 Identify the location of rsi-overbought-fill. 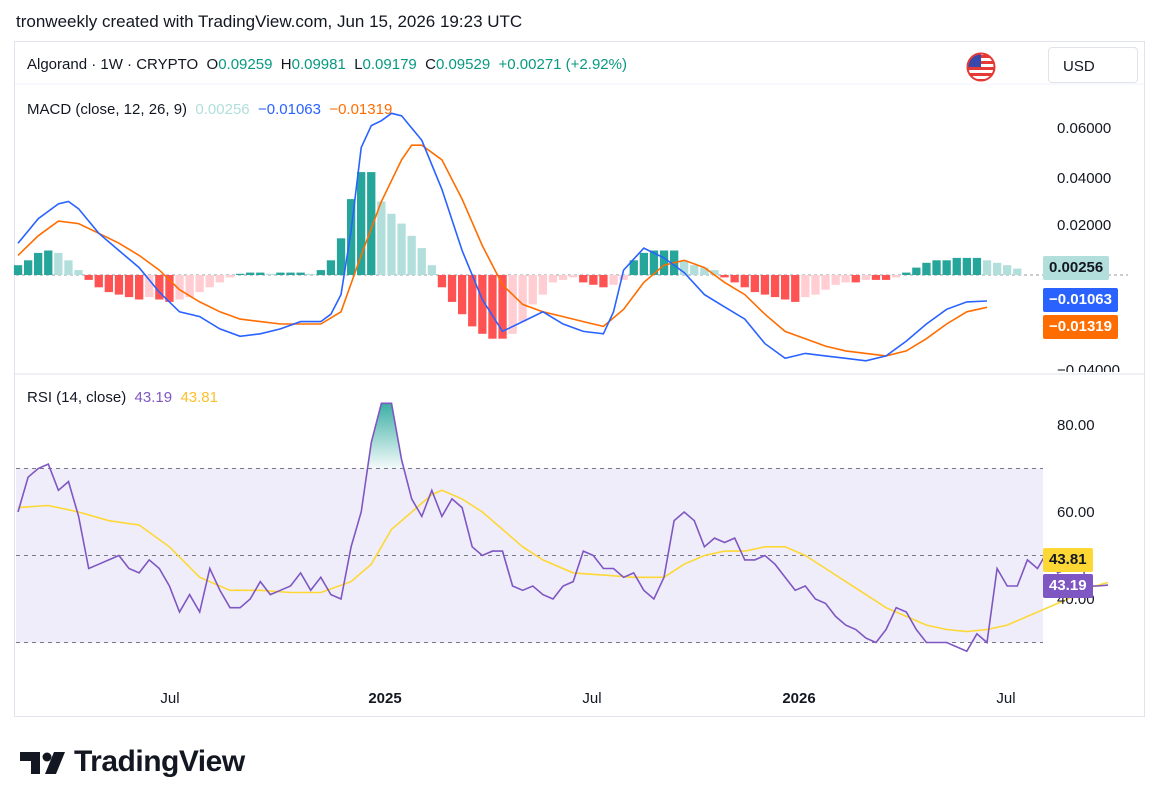
(385, 436).